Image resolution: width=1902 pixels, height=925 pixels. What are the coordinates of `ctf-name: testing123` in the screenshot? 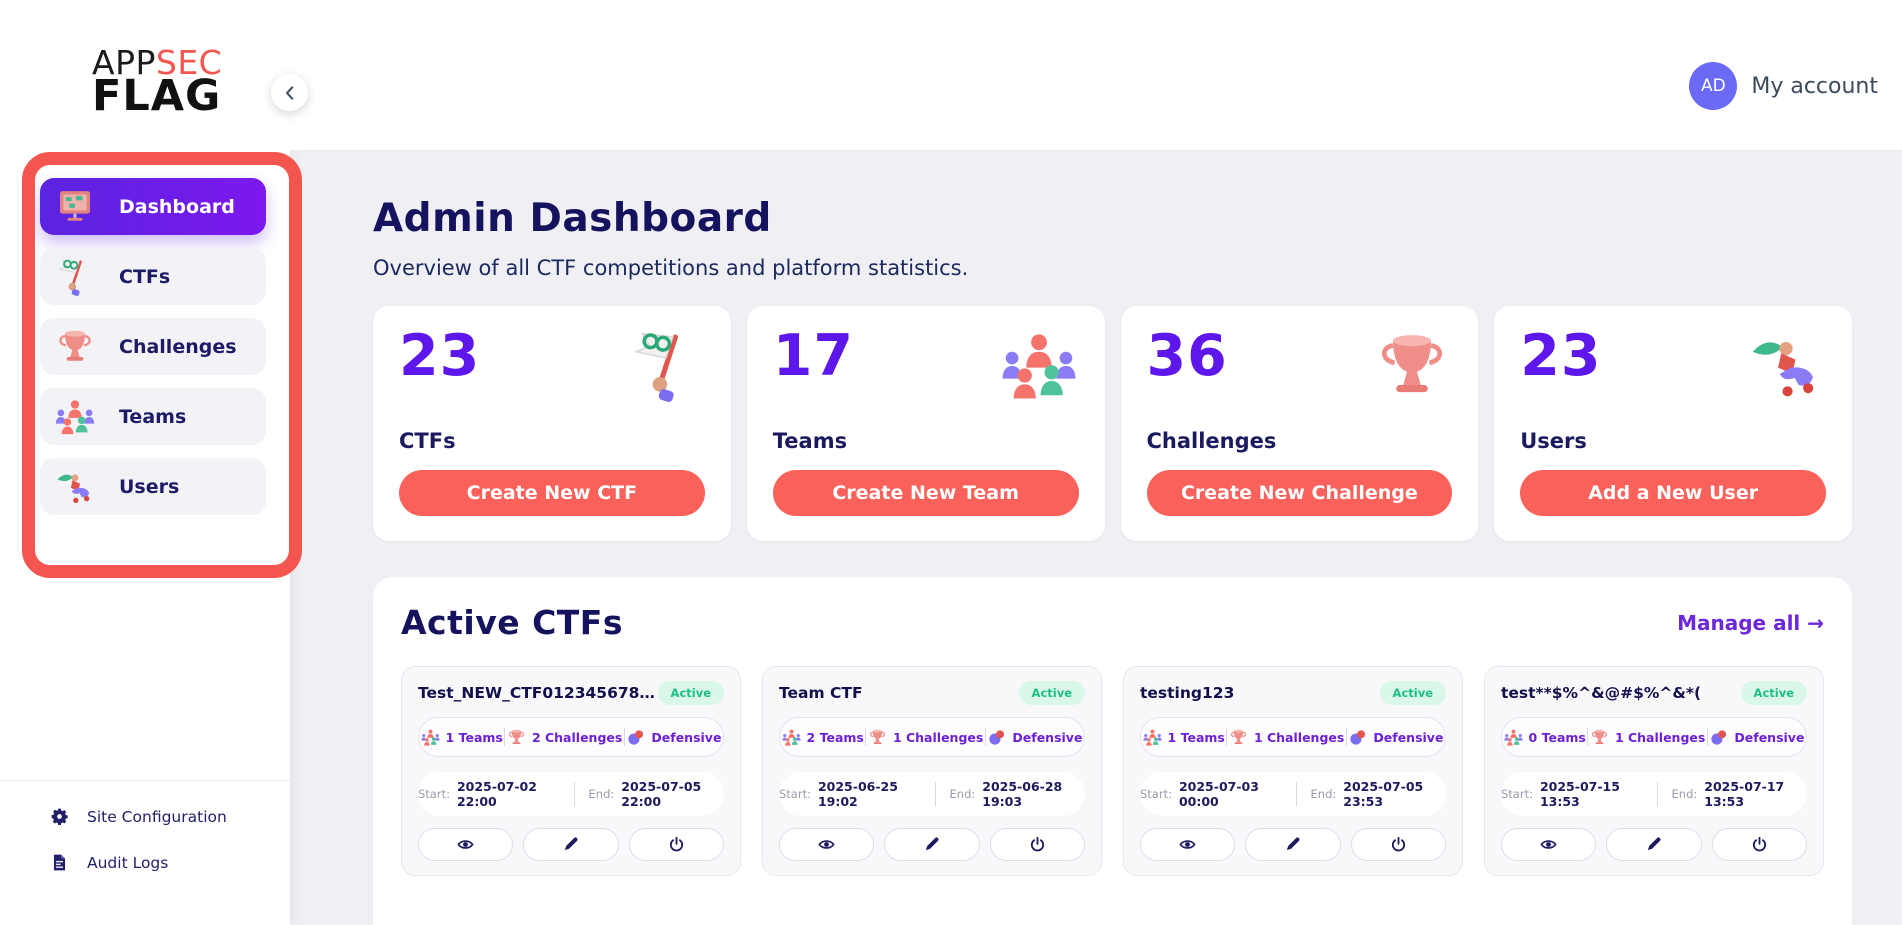 It's located at (1187, 693).